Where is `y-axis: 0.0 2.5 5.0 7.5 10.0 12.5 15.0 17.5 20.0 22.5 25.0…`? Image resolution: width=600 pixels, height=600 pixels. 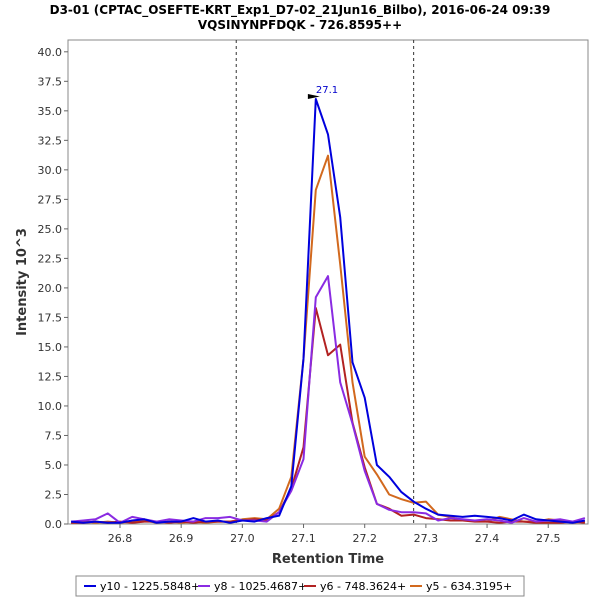 y-axis: 0.0 2.5 5.0 7.5 10.0 12.5 15.0 17.5 20.0 22.5 25.0… is located at coordinates (53, 288).